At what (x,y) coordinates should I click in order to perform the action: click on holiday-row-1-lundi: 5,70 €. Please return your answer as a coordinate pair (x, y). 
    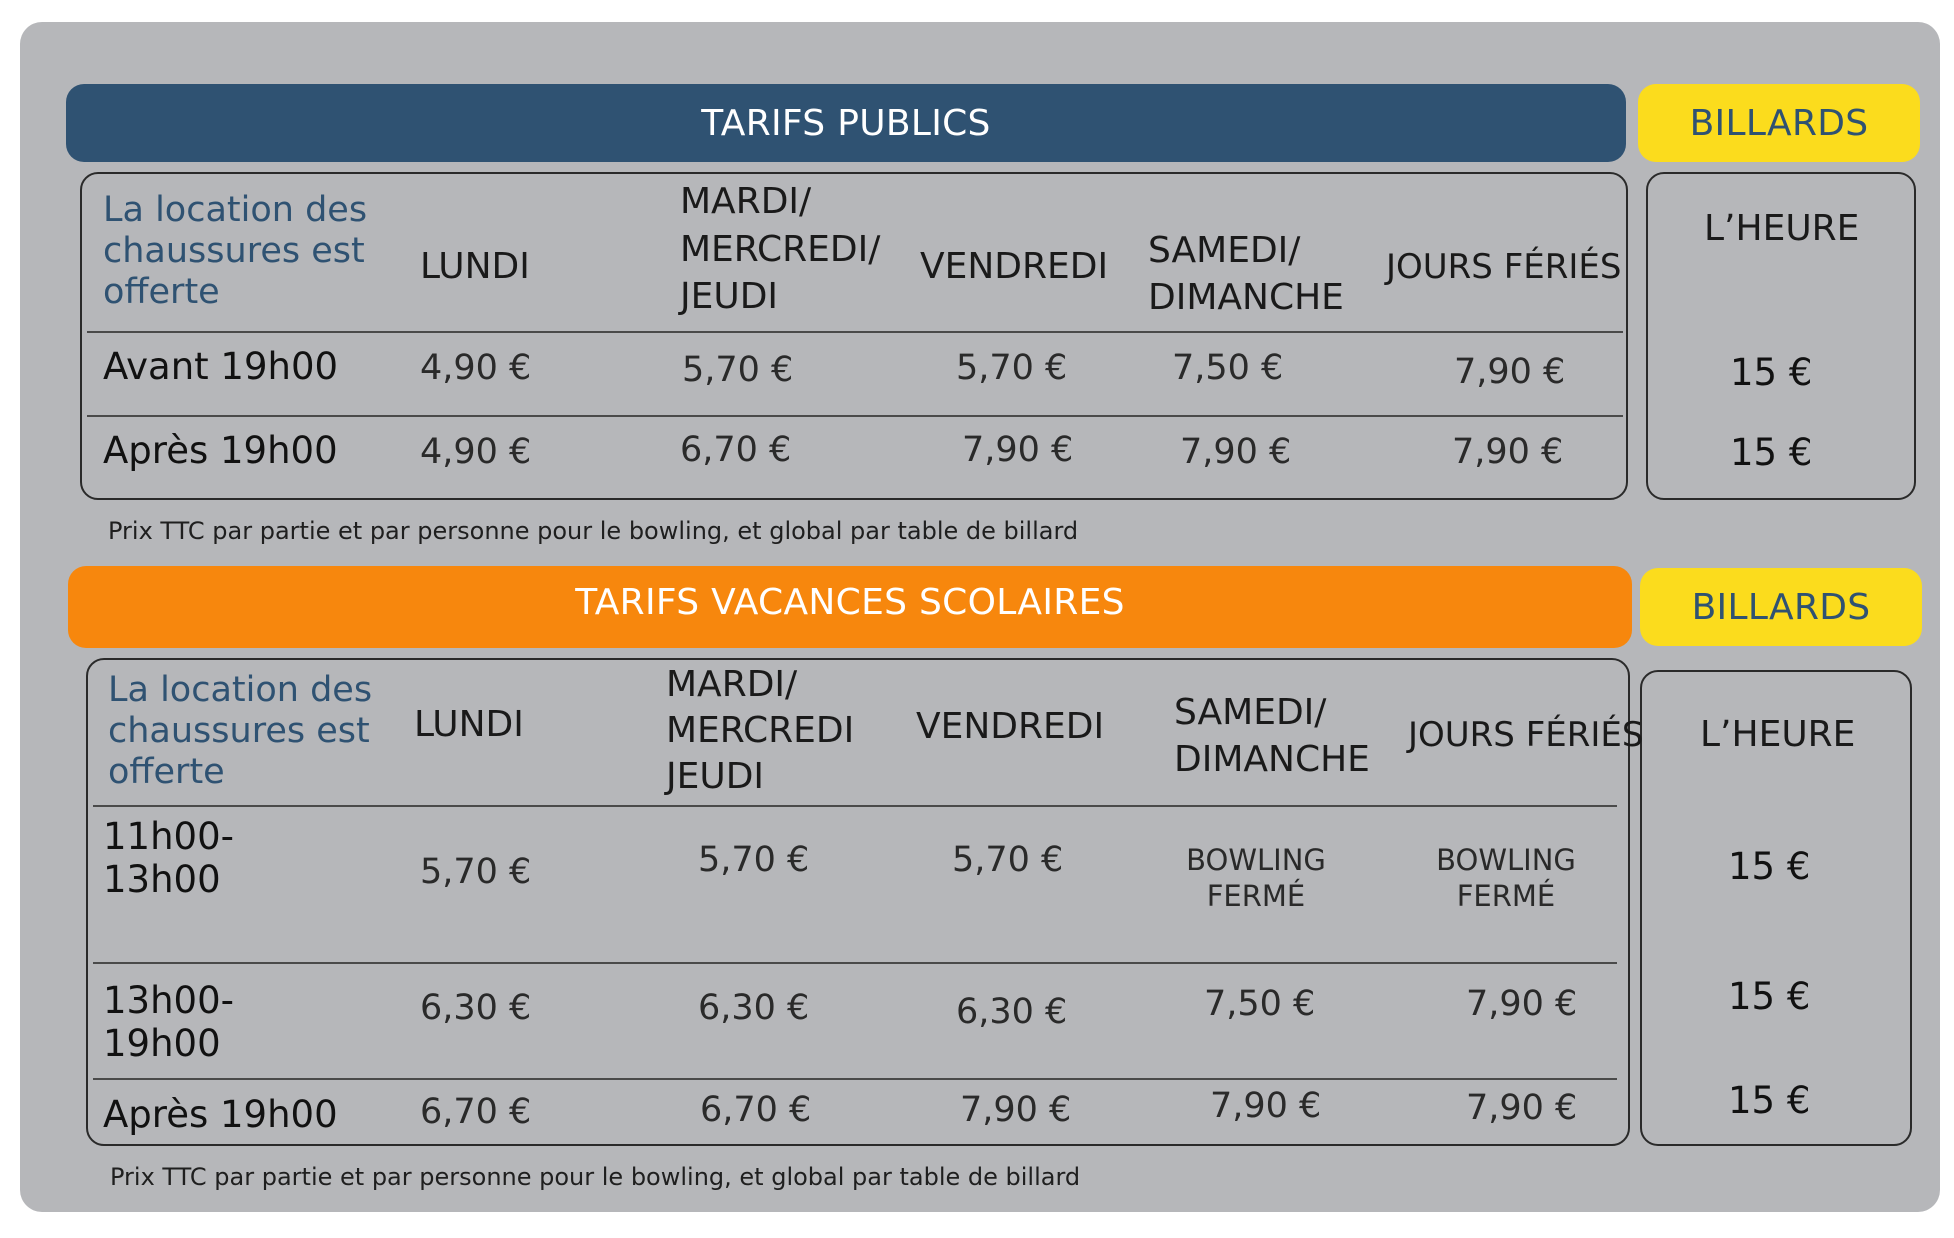
    Looking at the image, I should click on (476, 872).